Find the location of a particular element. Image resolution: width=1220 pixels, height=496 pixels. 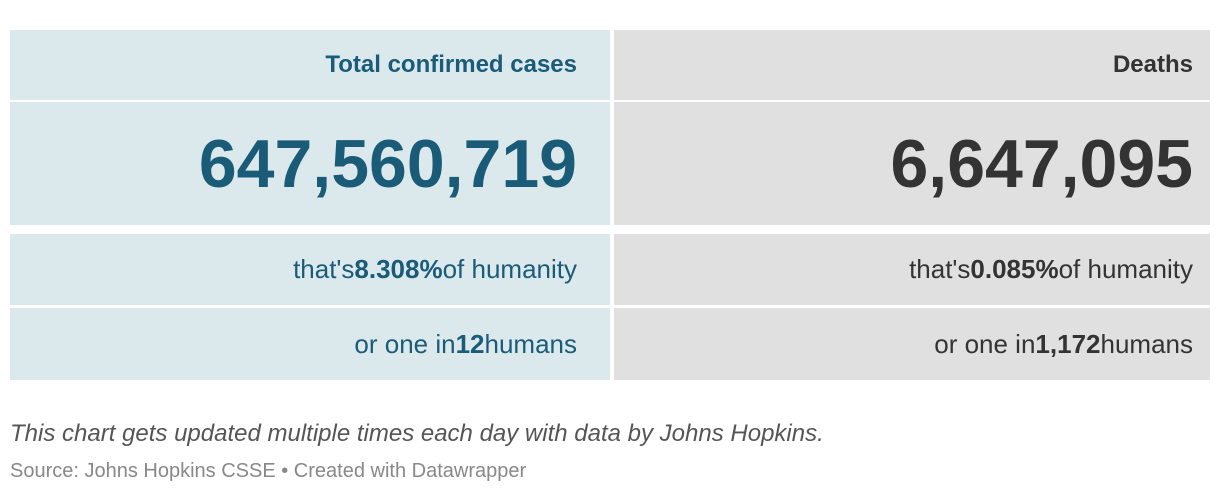

header-cell: Deaths is located at coordinates (912, 65).